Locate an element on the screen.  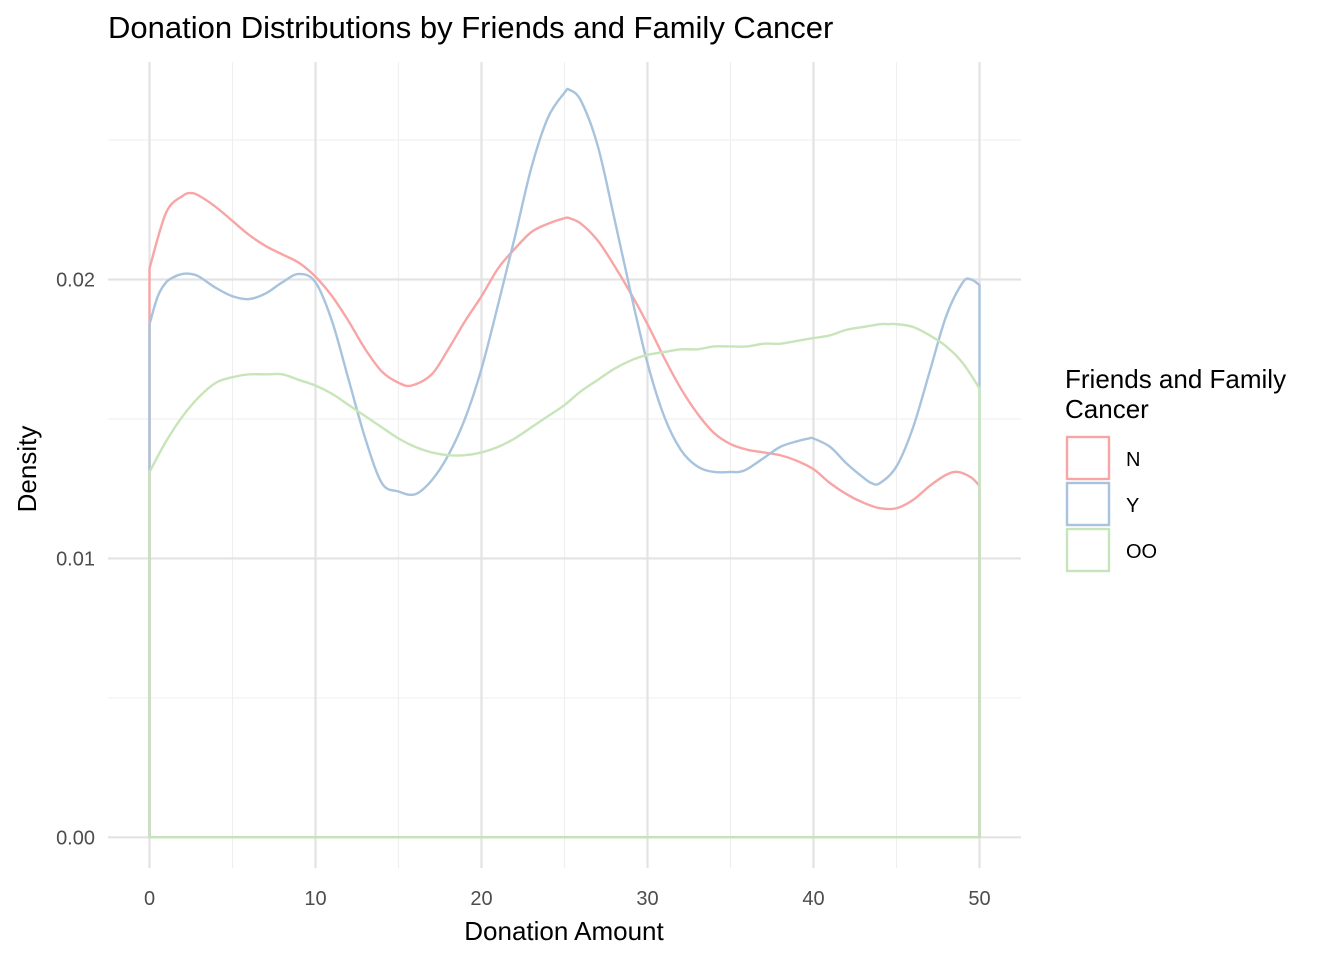
legend-label-oo: OO is located at coordinates (1141, 552).